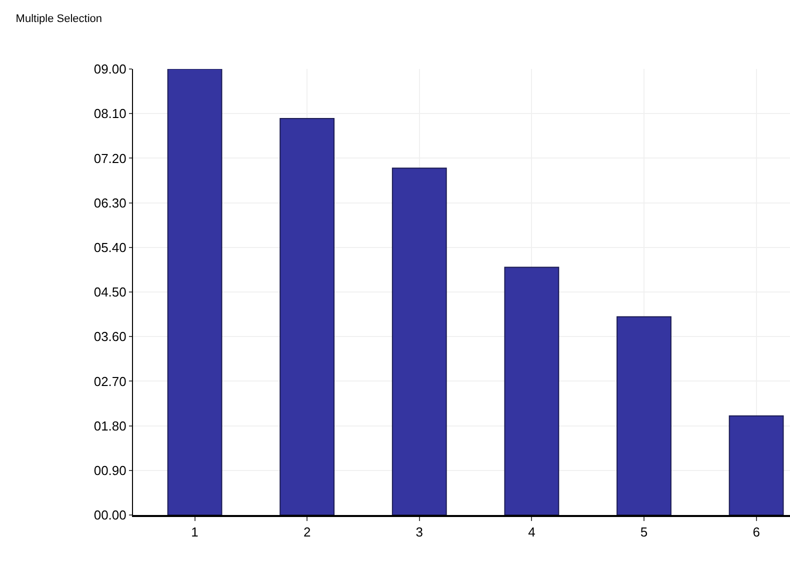  Describe the element at coordinates (110, 202) in the screenshot. I see `y-tick-label: 06.30` at that location.